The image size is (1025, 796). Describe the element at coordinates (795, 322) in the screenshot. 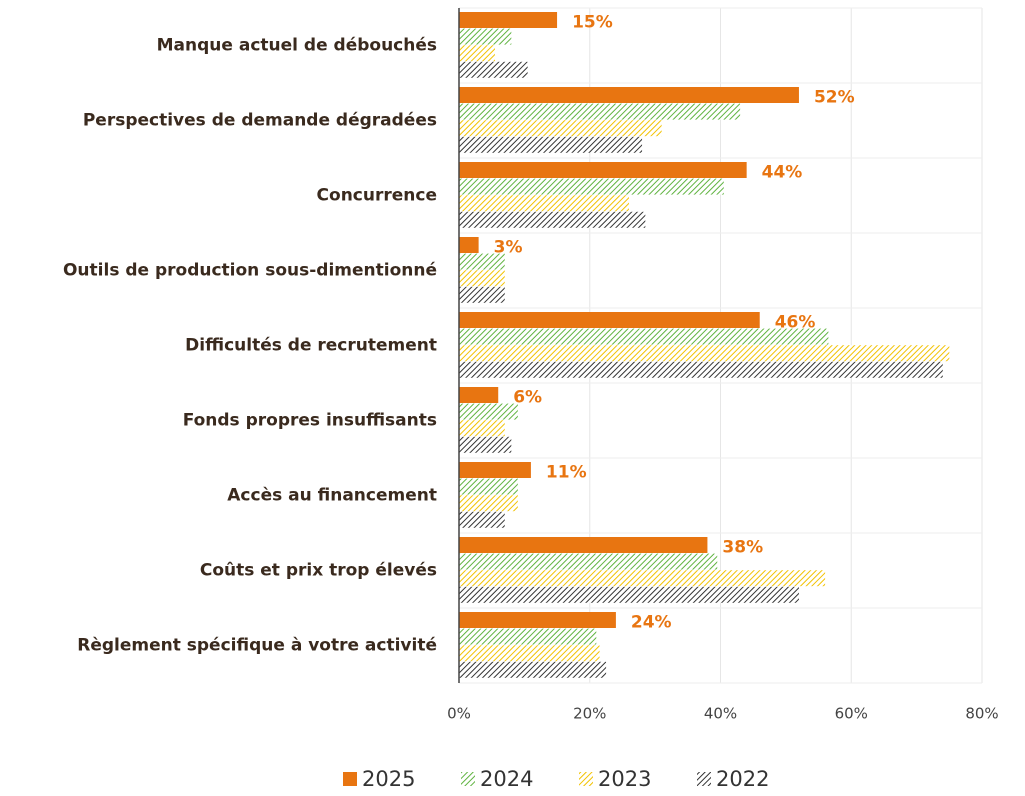

I see `value-label: 46%` at that location.